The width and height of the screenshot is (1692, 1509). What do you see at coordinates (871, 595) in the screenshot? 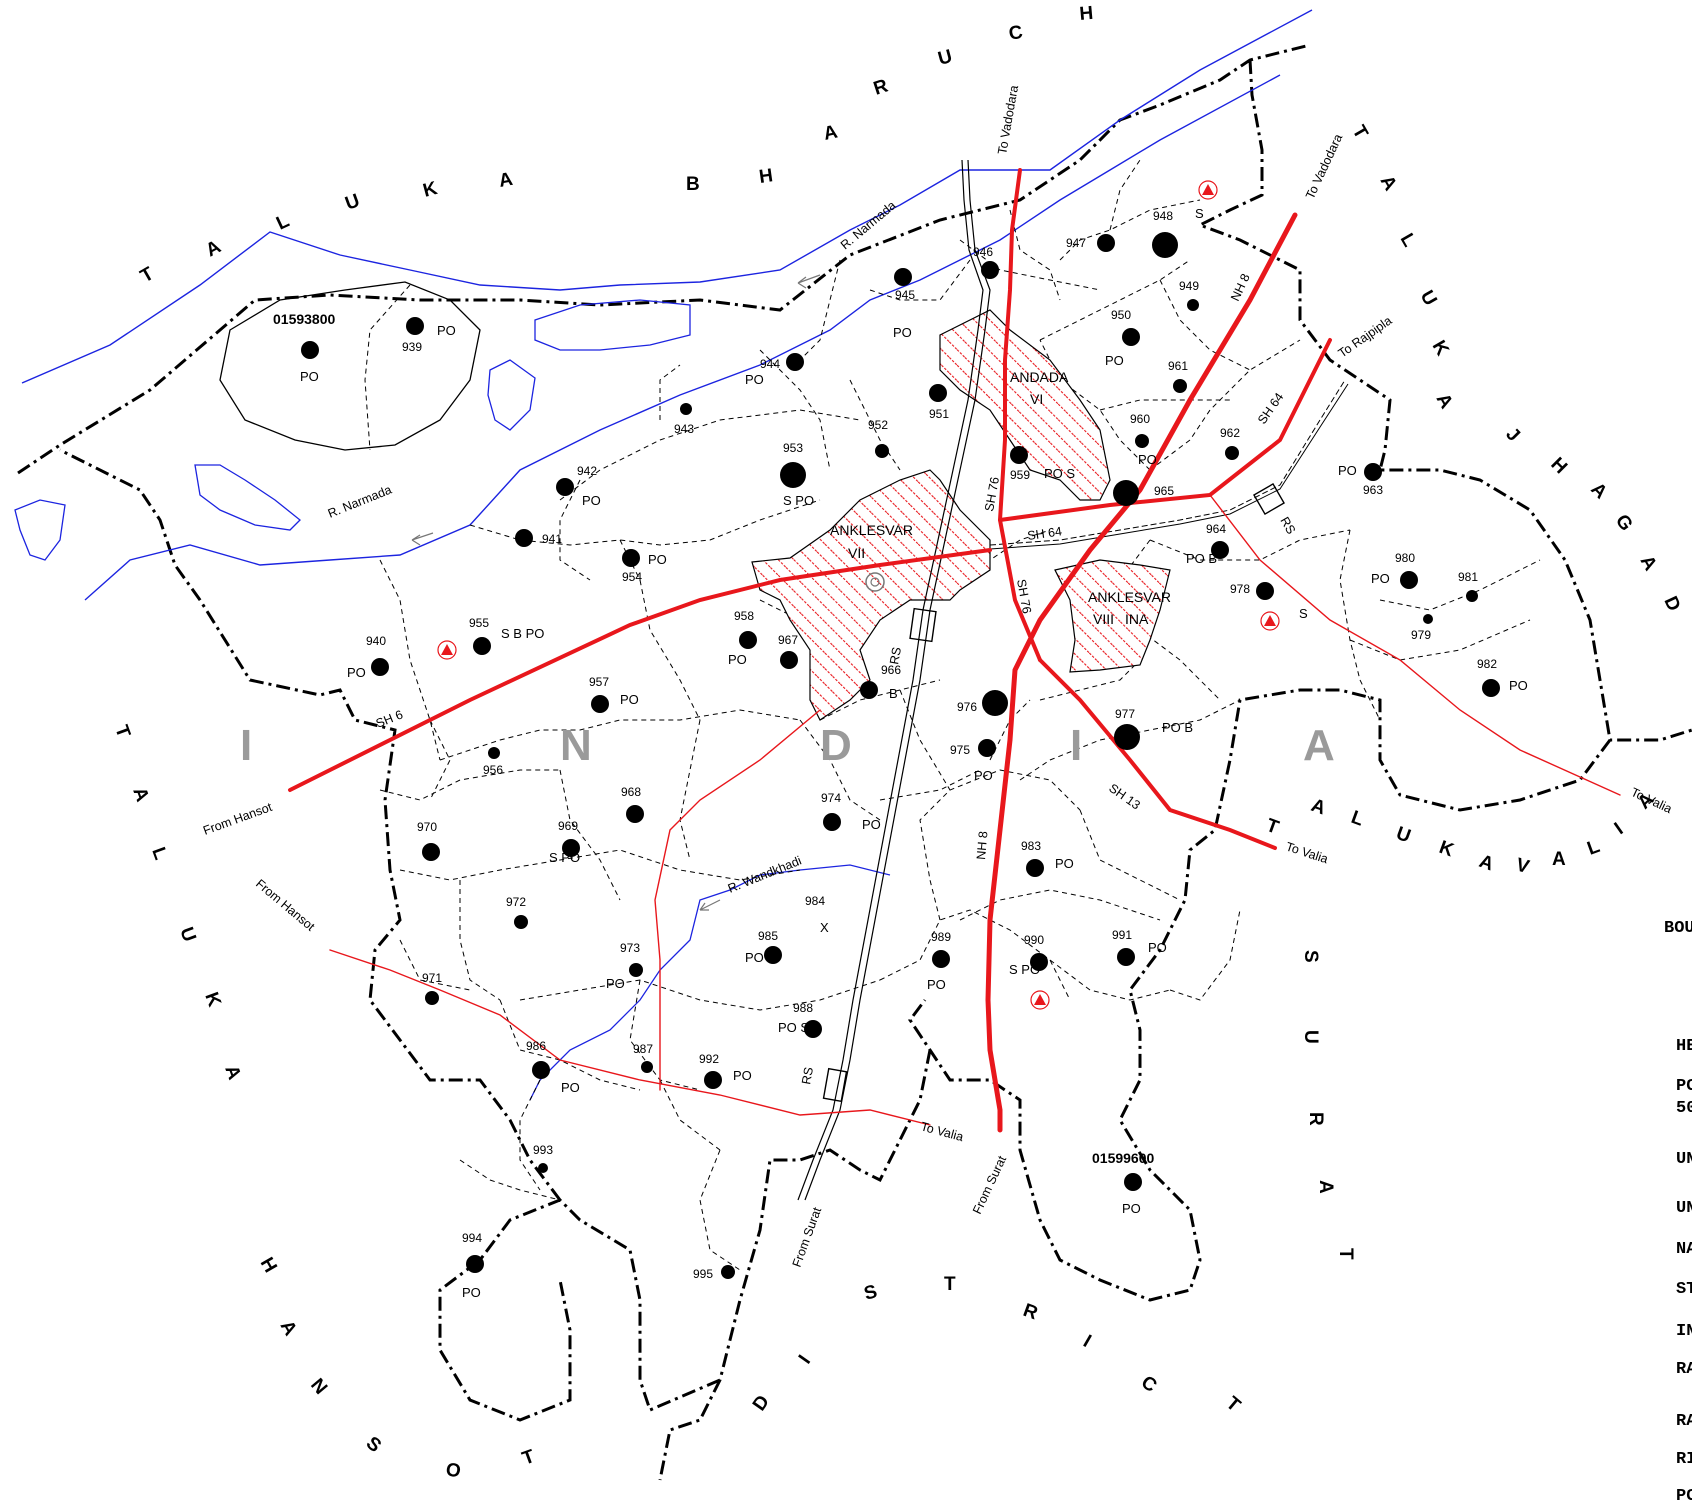
I see `urban-area-anklesvar` at bounding box center [871, 595].